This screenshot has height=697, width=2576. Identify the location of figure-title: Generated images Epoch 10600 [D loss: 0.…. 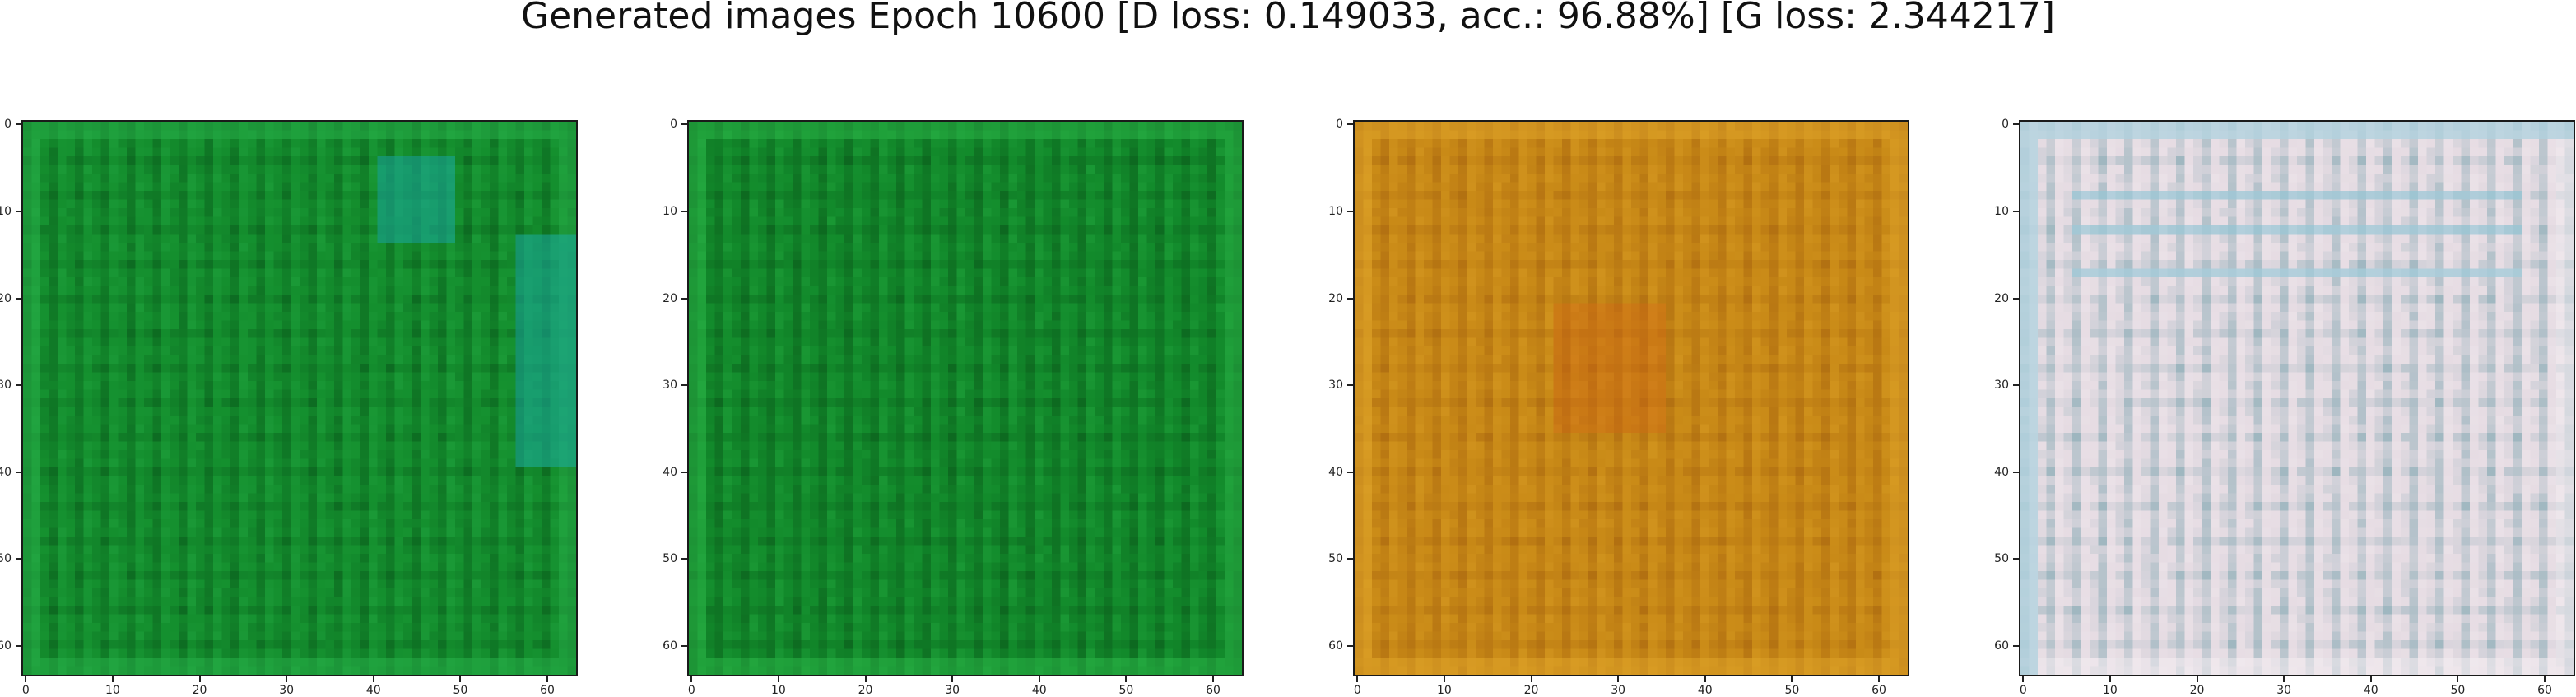
(1288, 18).